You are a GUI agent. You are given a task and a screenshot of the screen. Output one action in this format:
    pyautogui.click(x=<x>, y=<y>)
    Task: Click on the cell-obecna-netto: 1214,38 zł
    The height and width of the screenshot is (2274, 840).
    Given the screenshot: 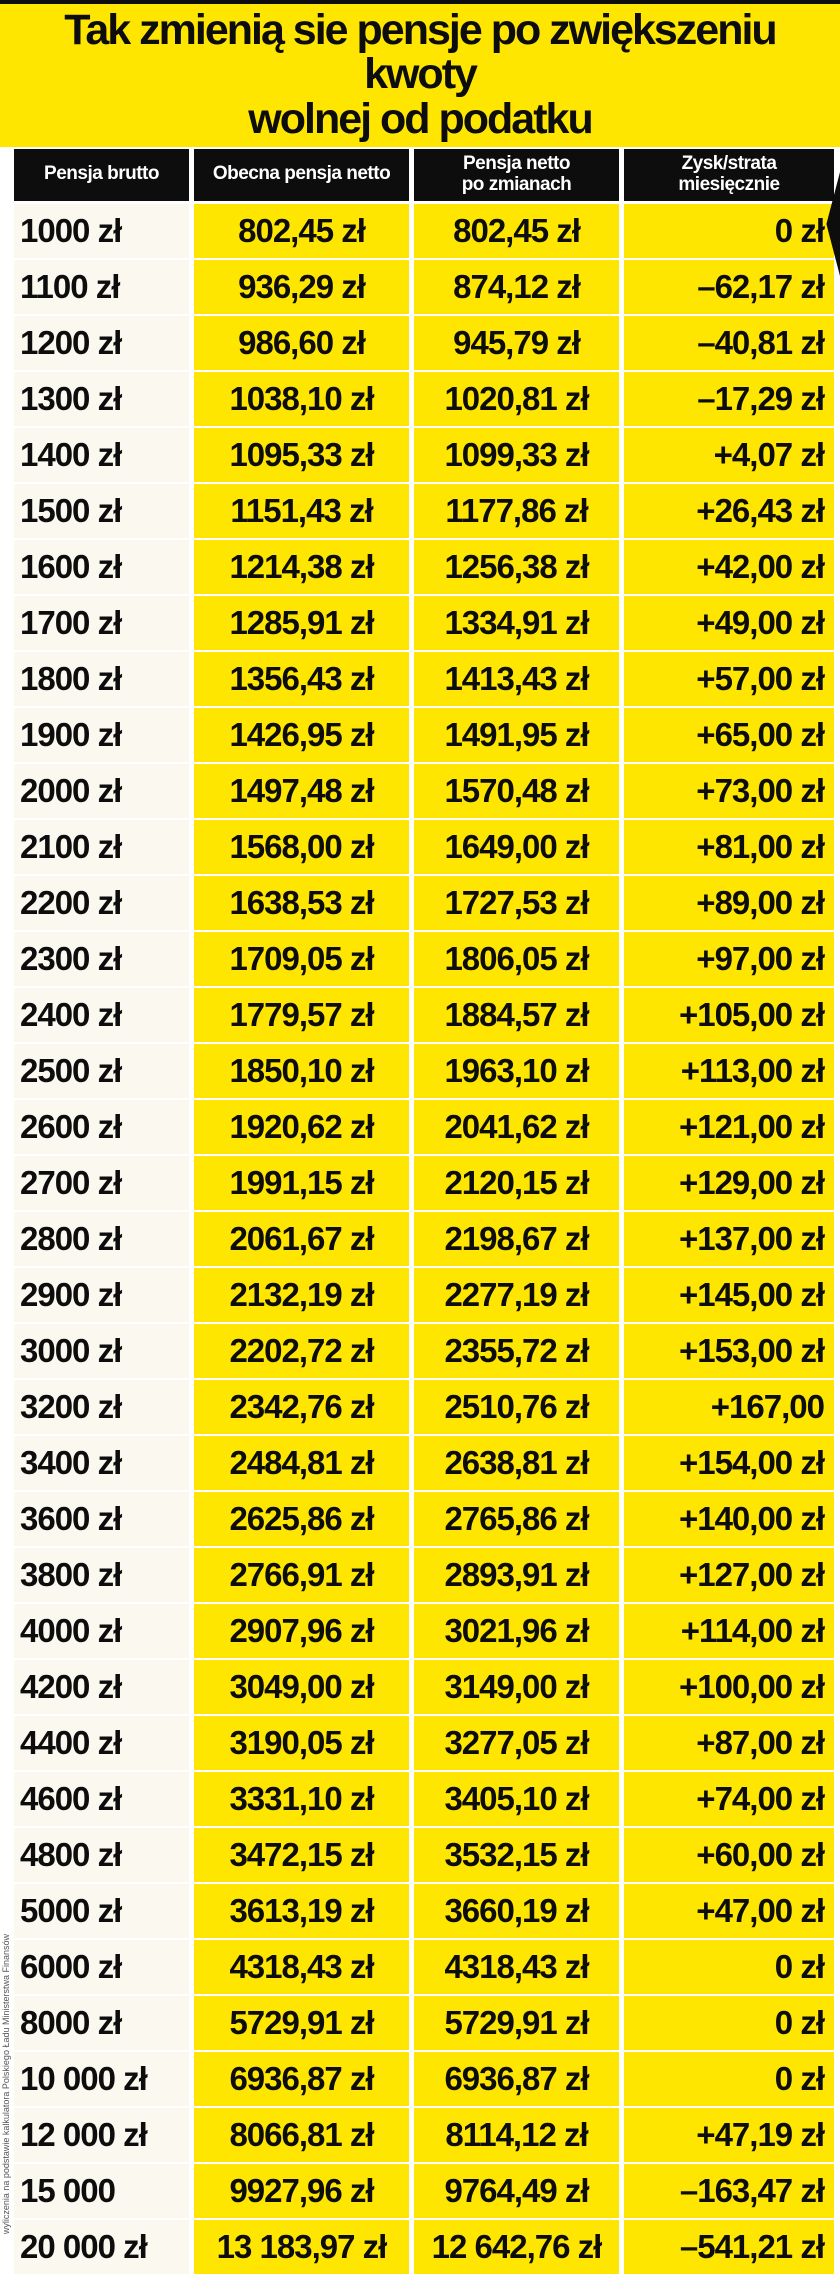 What is the action you would take?
    pyautogui.click(x=301, y=566)
    